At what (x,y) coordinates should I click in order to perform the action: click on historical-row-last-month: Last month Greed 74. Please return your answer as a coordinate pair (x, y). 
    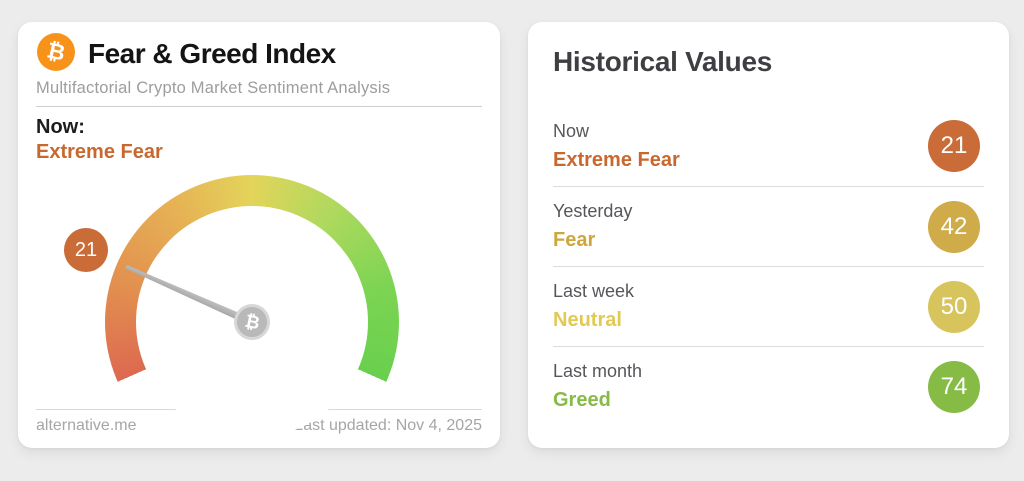
    Looking at the image, I should click on (768, 386).